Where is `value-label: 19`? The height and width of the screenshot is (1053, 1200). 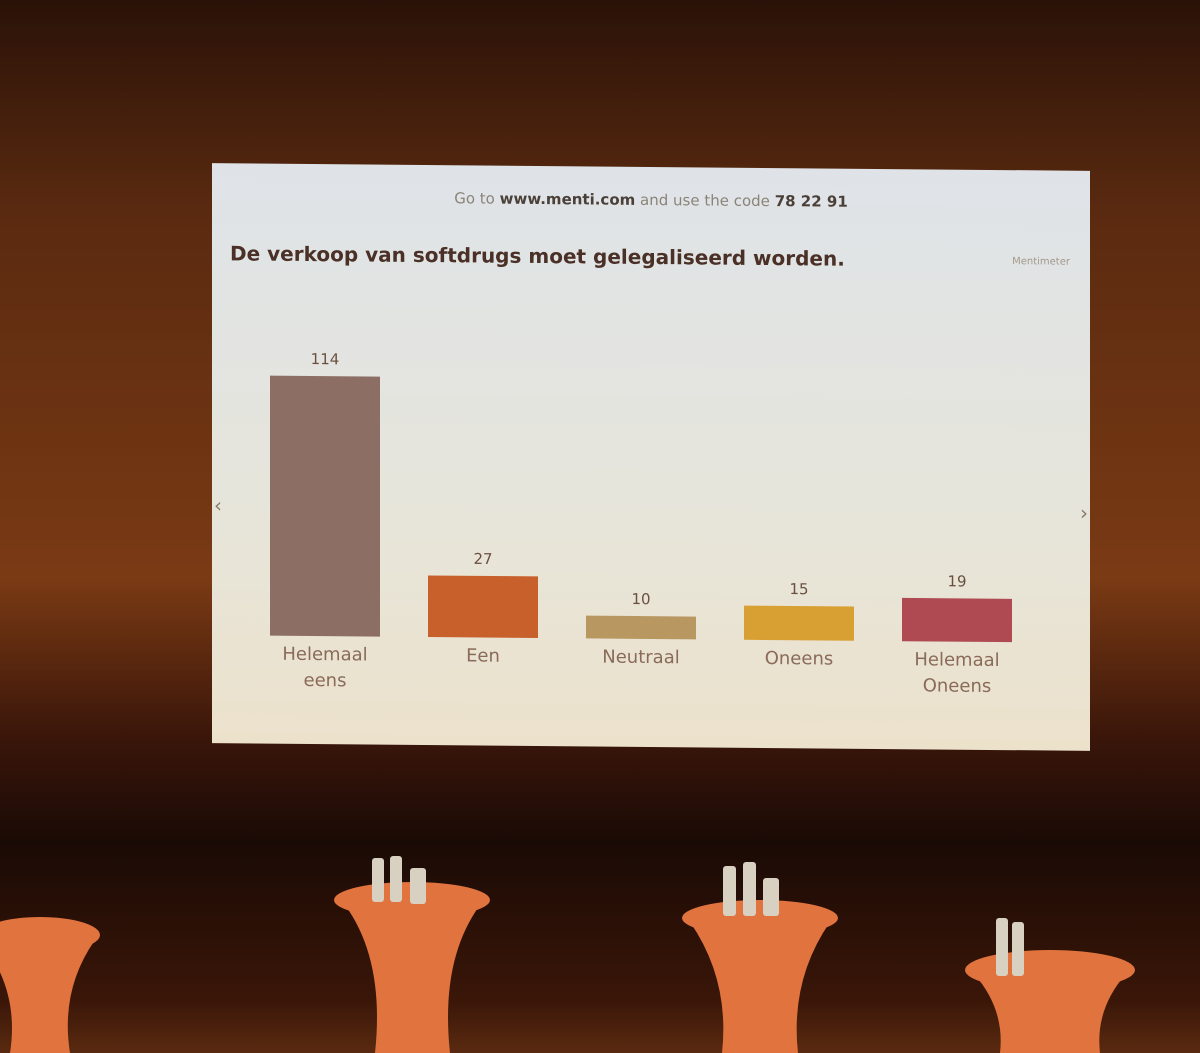 value-label: 19 is located at coordinates (956, 581).